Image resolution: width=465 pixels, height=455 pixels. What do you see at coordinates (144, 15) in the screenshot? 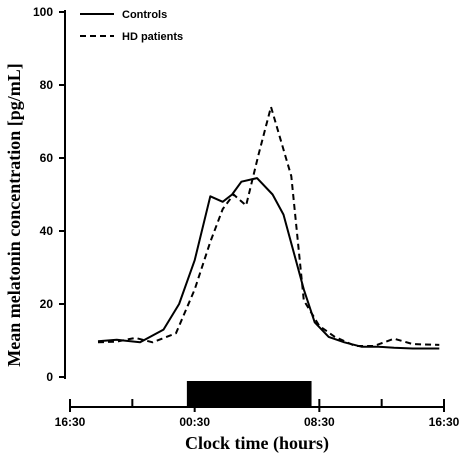
I see `legend-label: Controls` at bounding box center [144, 15].